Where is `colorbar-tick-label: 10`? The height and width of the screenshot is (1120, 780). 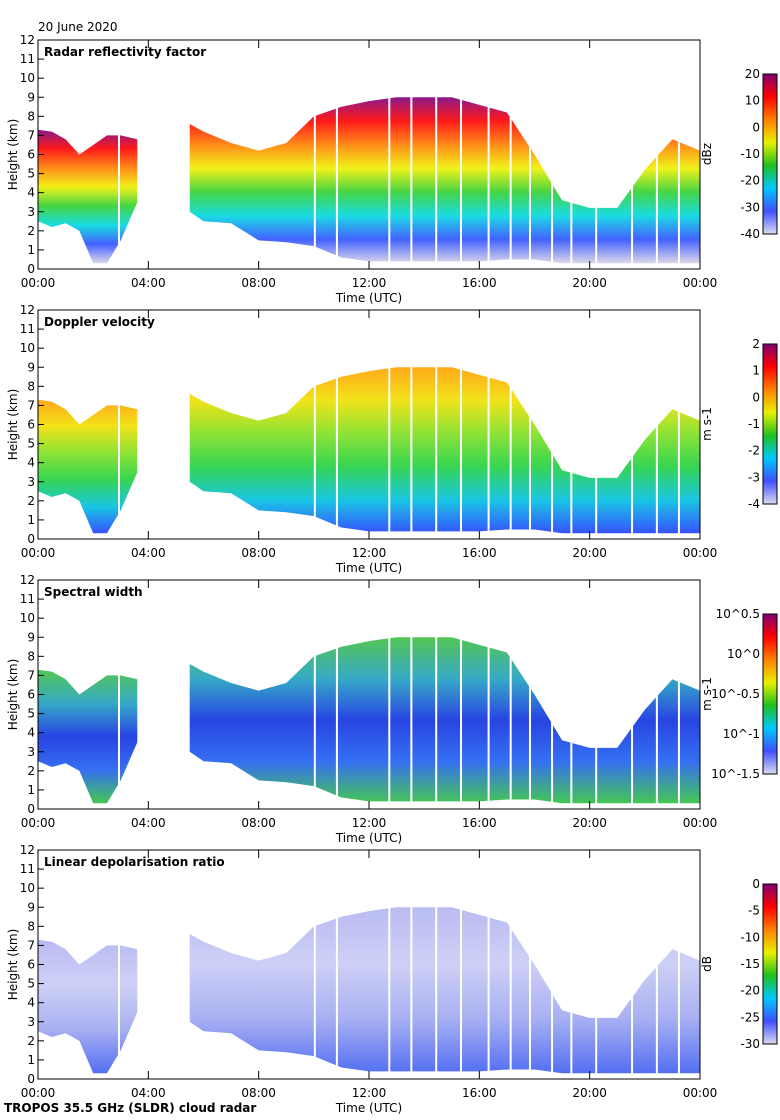 colorbar-tick-label: 10 is located at coordinates (752, 101).